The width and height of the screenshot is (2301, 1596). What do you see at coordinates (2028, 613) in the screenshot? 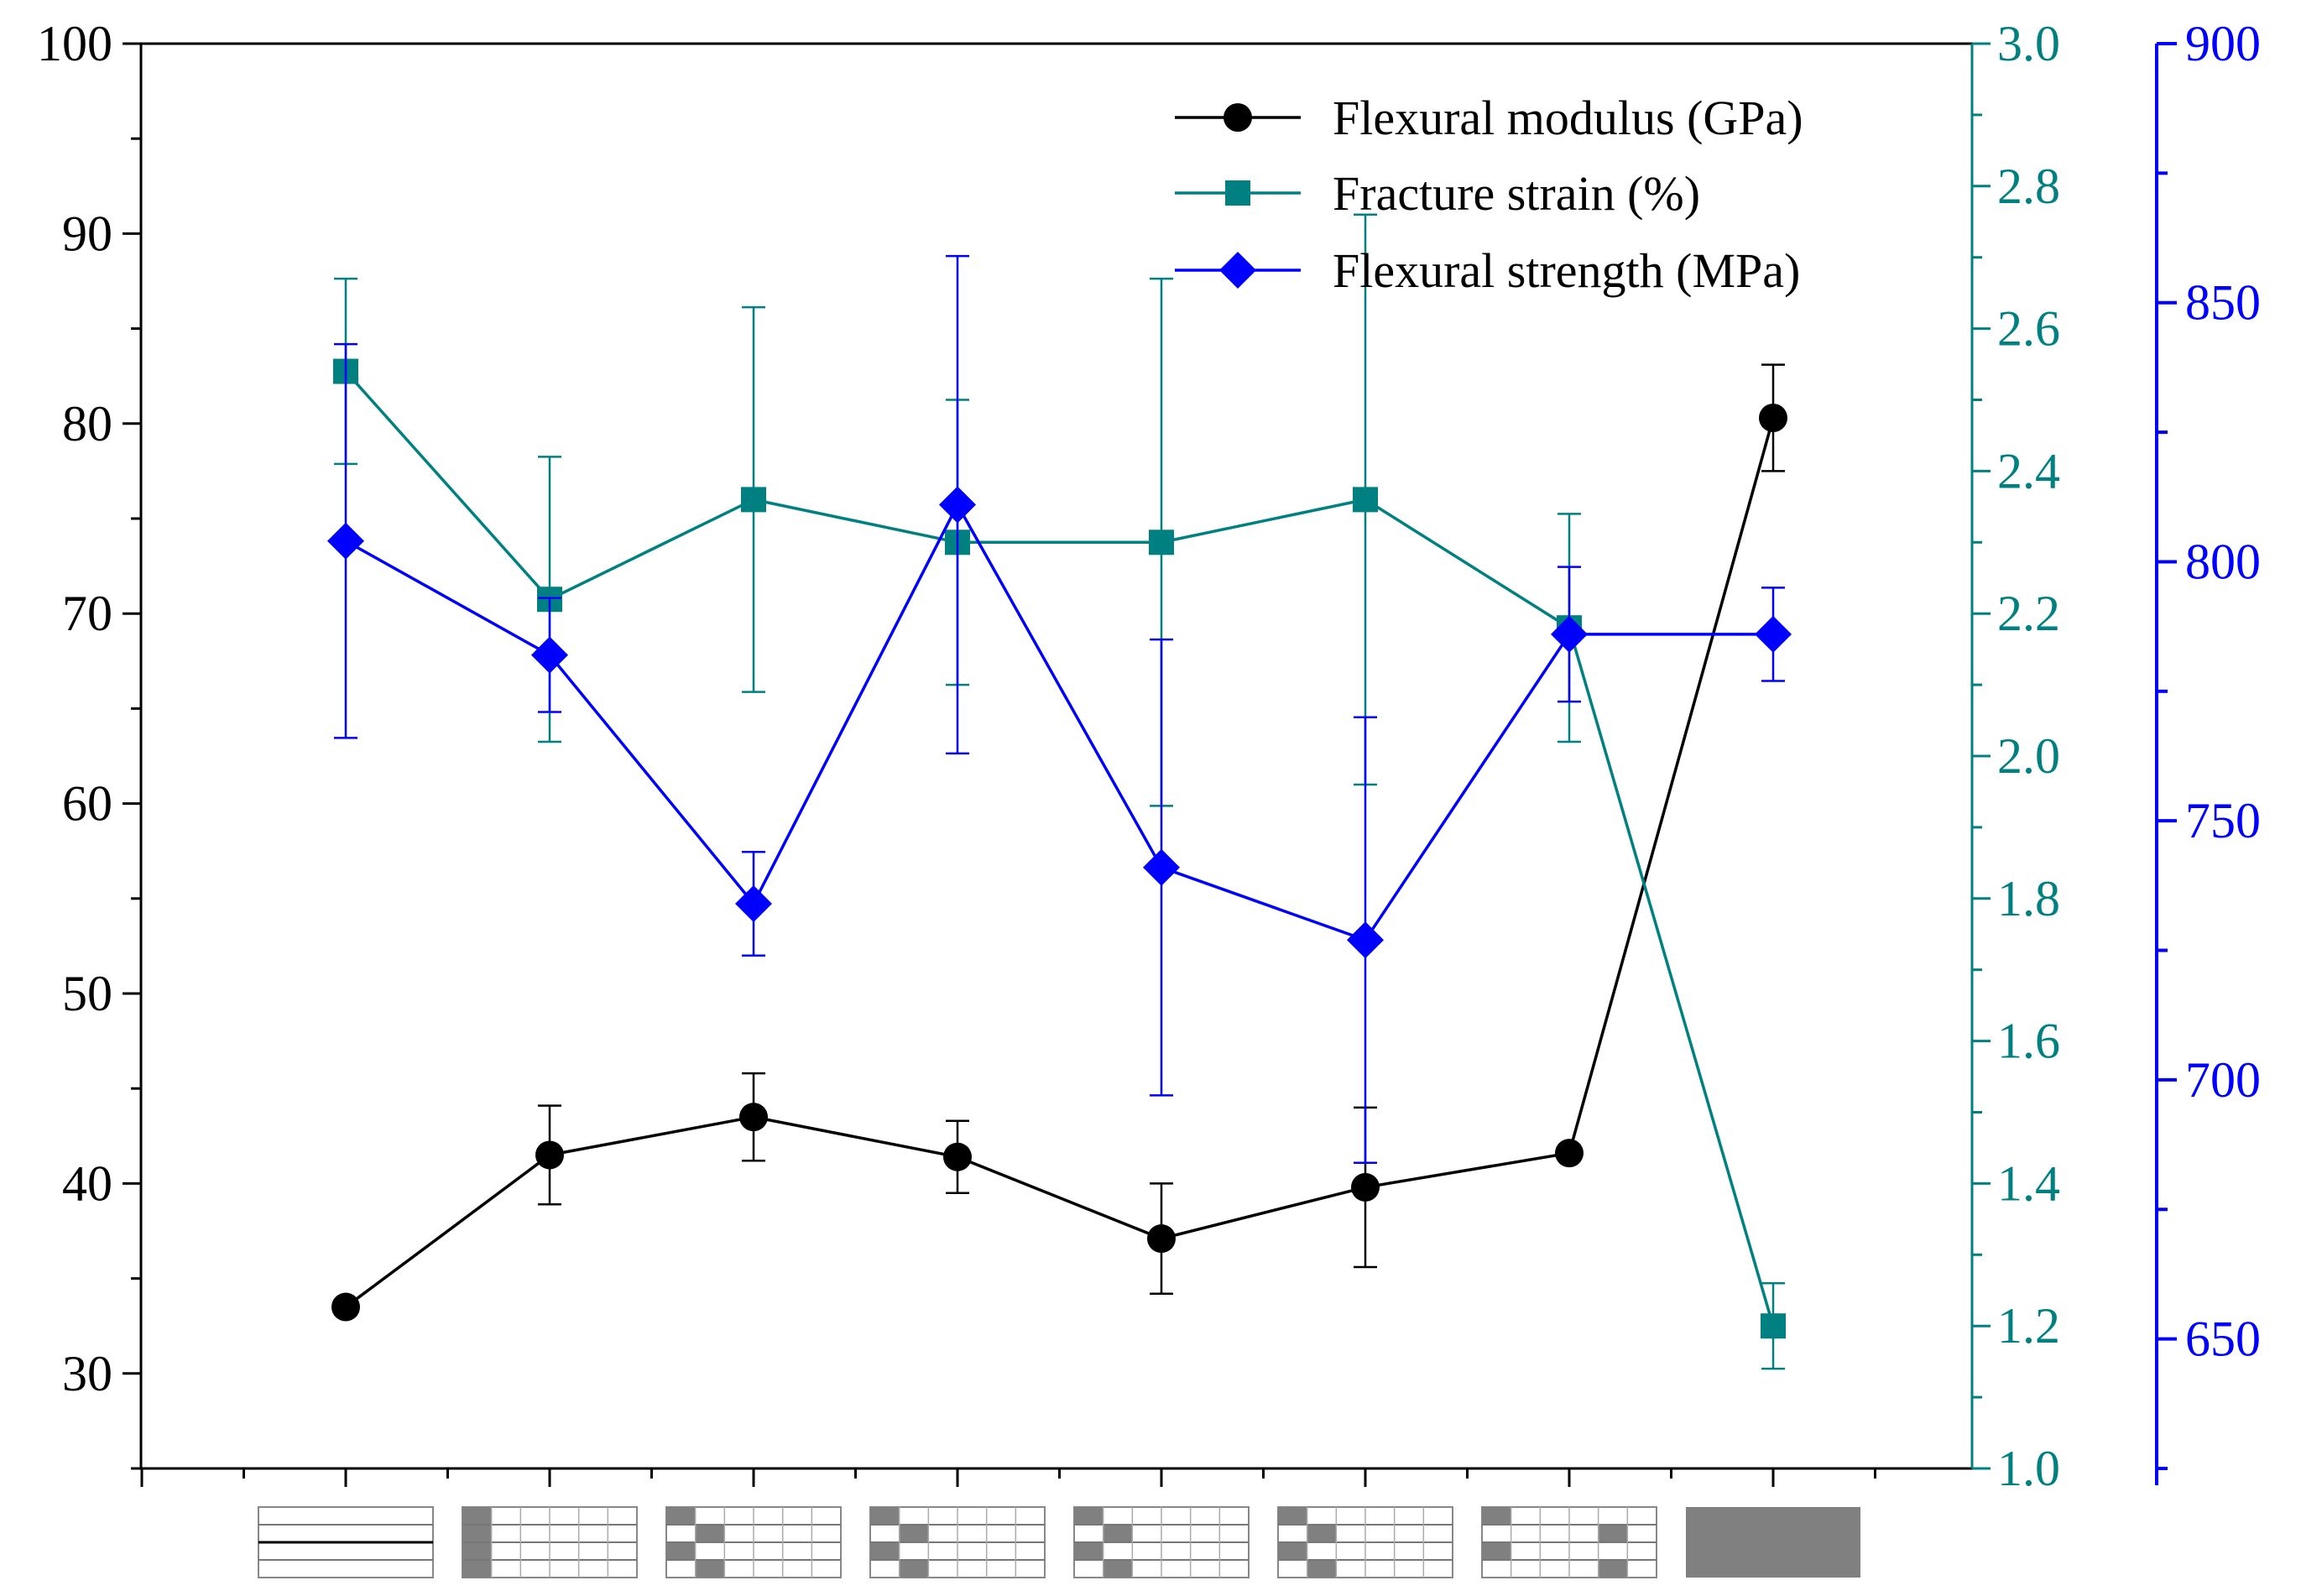
I see `strain-tick-label: 2.2` at bounding box center [2028, 613].